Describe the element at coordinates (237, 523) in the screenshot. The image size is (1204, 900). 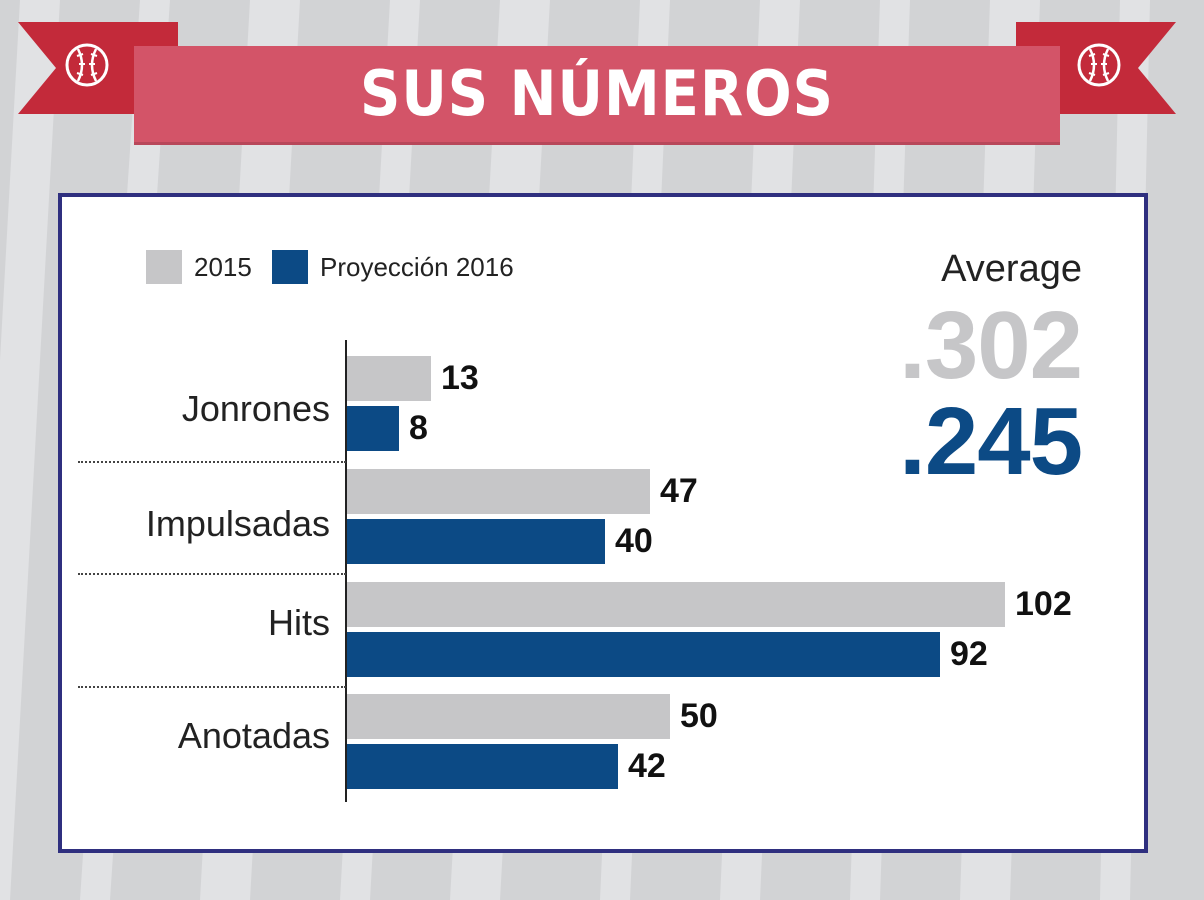
I see `category-label-impulsadas: Impulsadas` at that location.